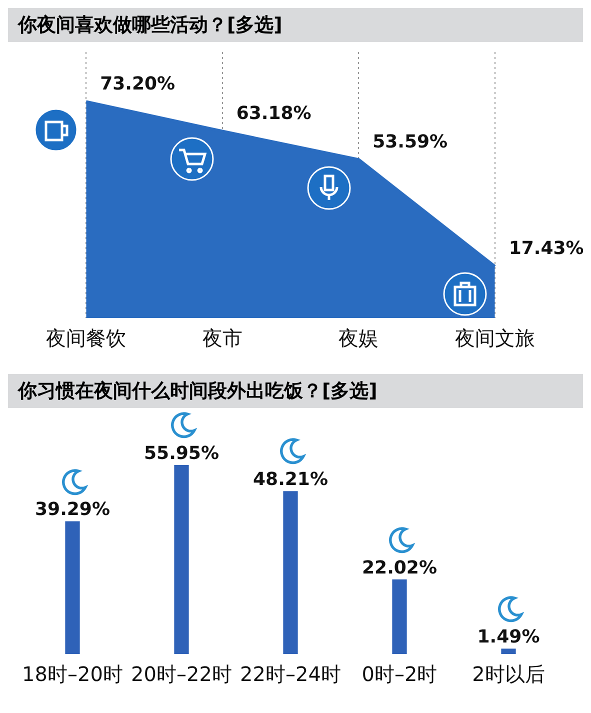  I want to click on x-tick-label: 夜间餐饮, so click(86, 338).